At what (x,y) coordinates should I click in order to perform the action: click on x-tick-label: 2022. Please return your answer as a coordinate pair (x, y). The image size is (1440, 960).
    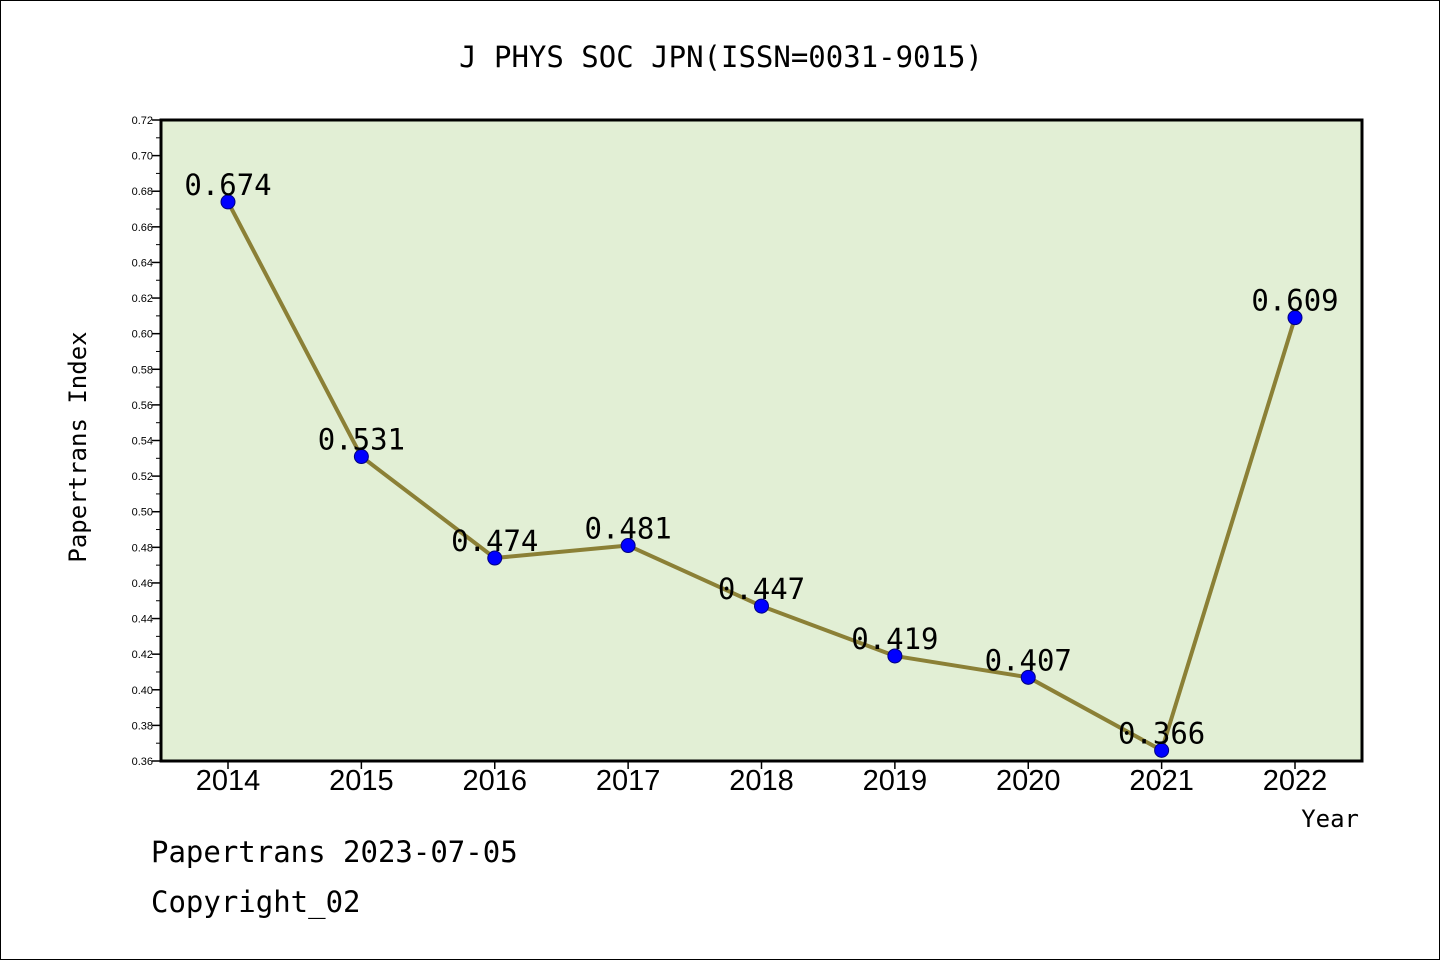
    Looking at the image, I should click on (1295, 781).